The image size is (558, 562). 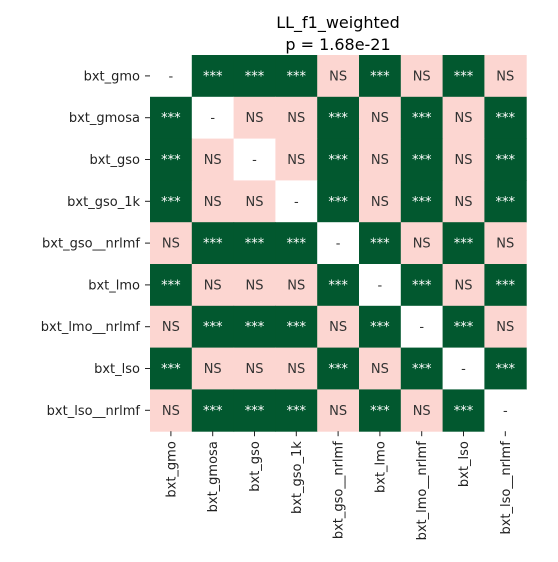 What do you see at coordinates (505, 76) in the screenshot?
I see `cell-label-r0-c8: NS` at bounding box center [505, 76].